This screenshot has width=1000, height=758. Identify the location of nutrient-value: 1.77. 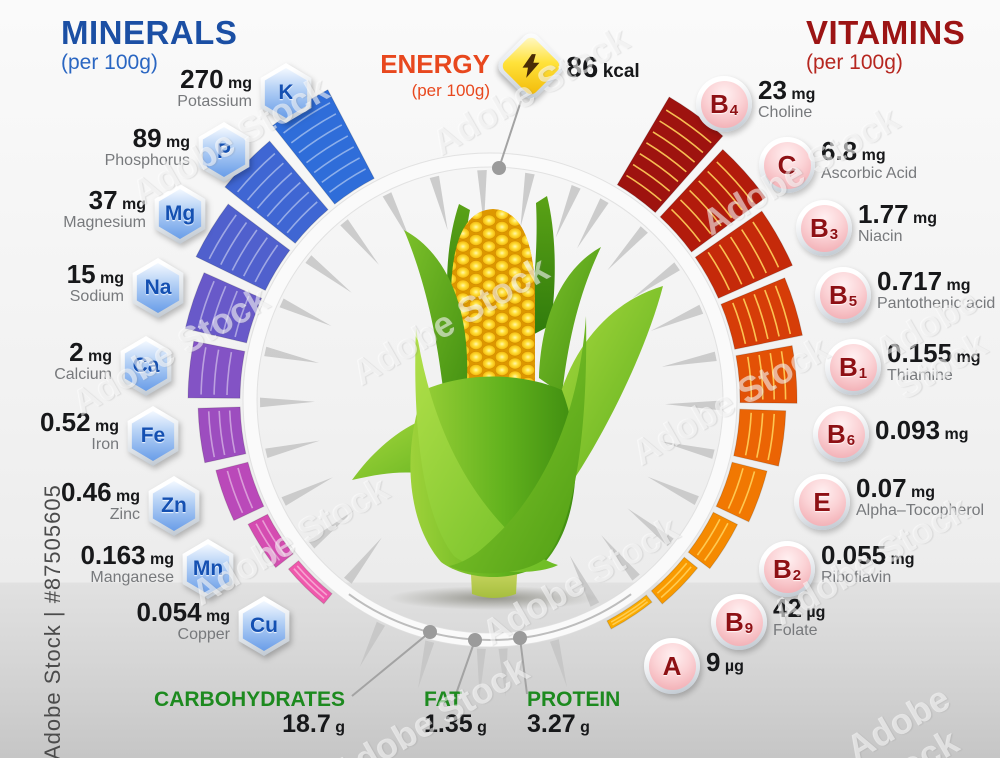
(883, 214).